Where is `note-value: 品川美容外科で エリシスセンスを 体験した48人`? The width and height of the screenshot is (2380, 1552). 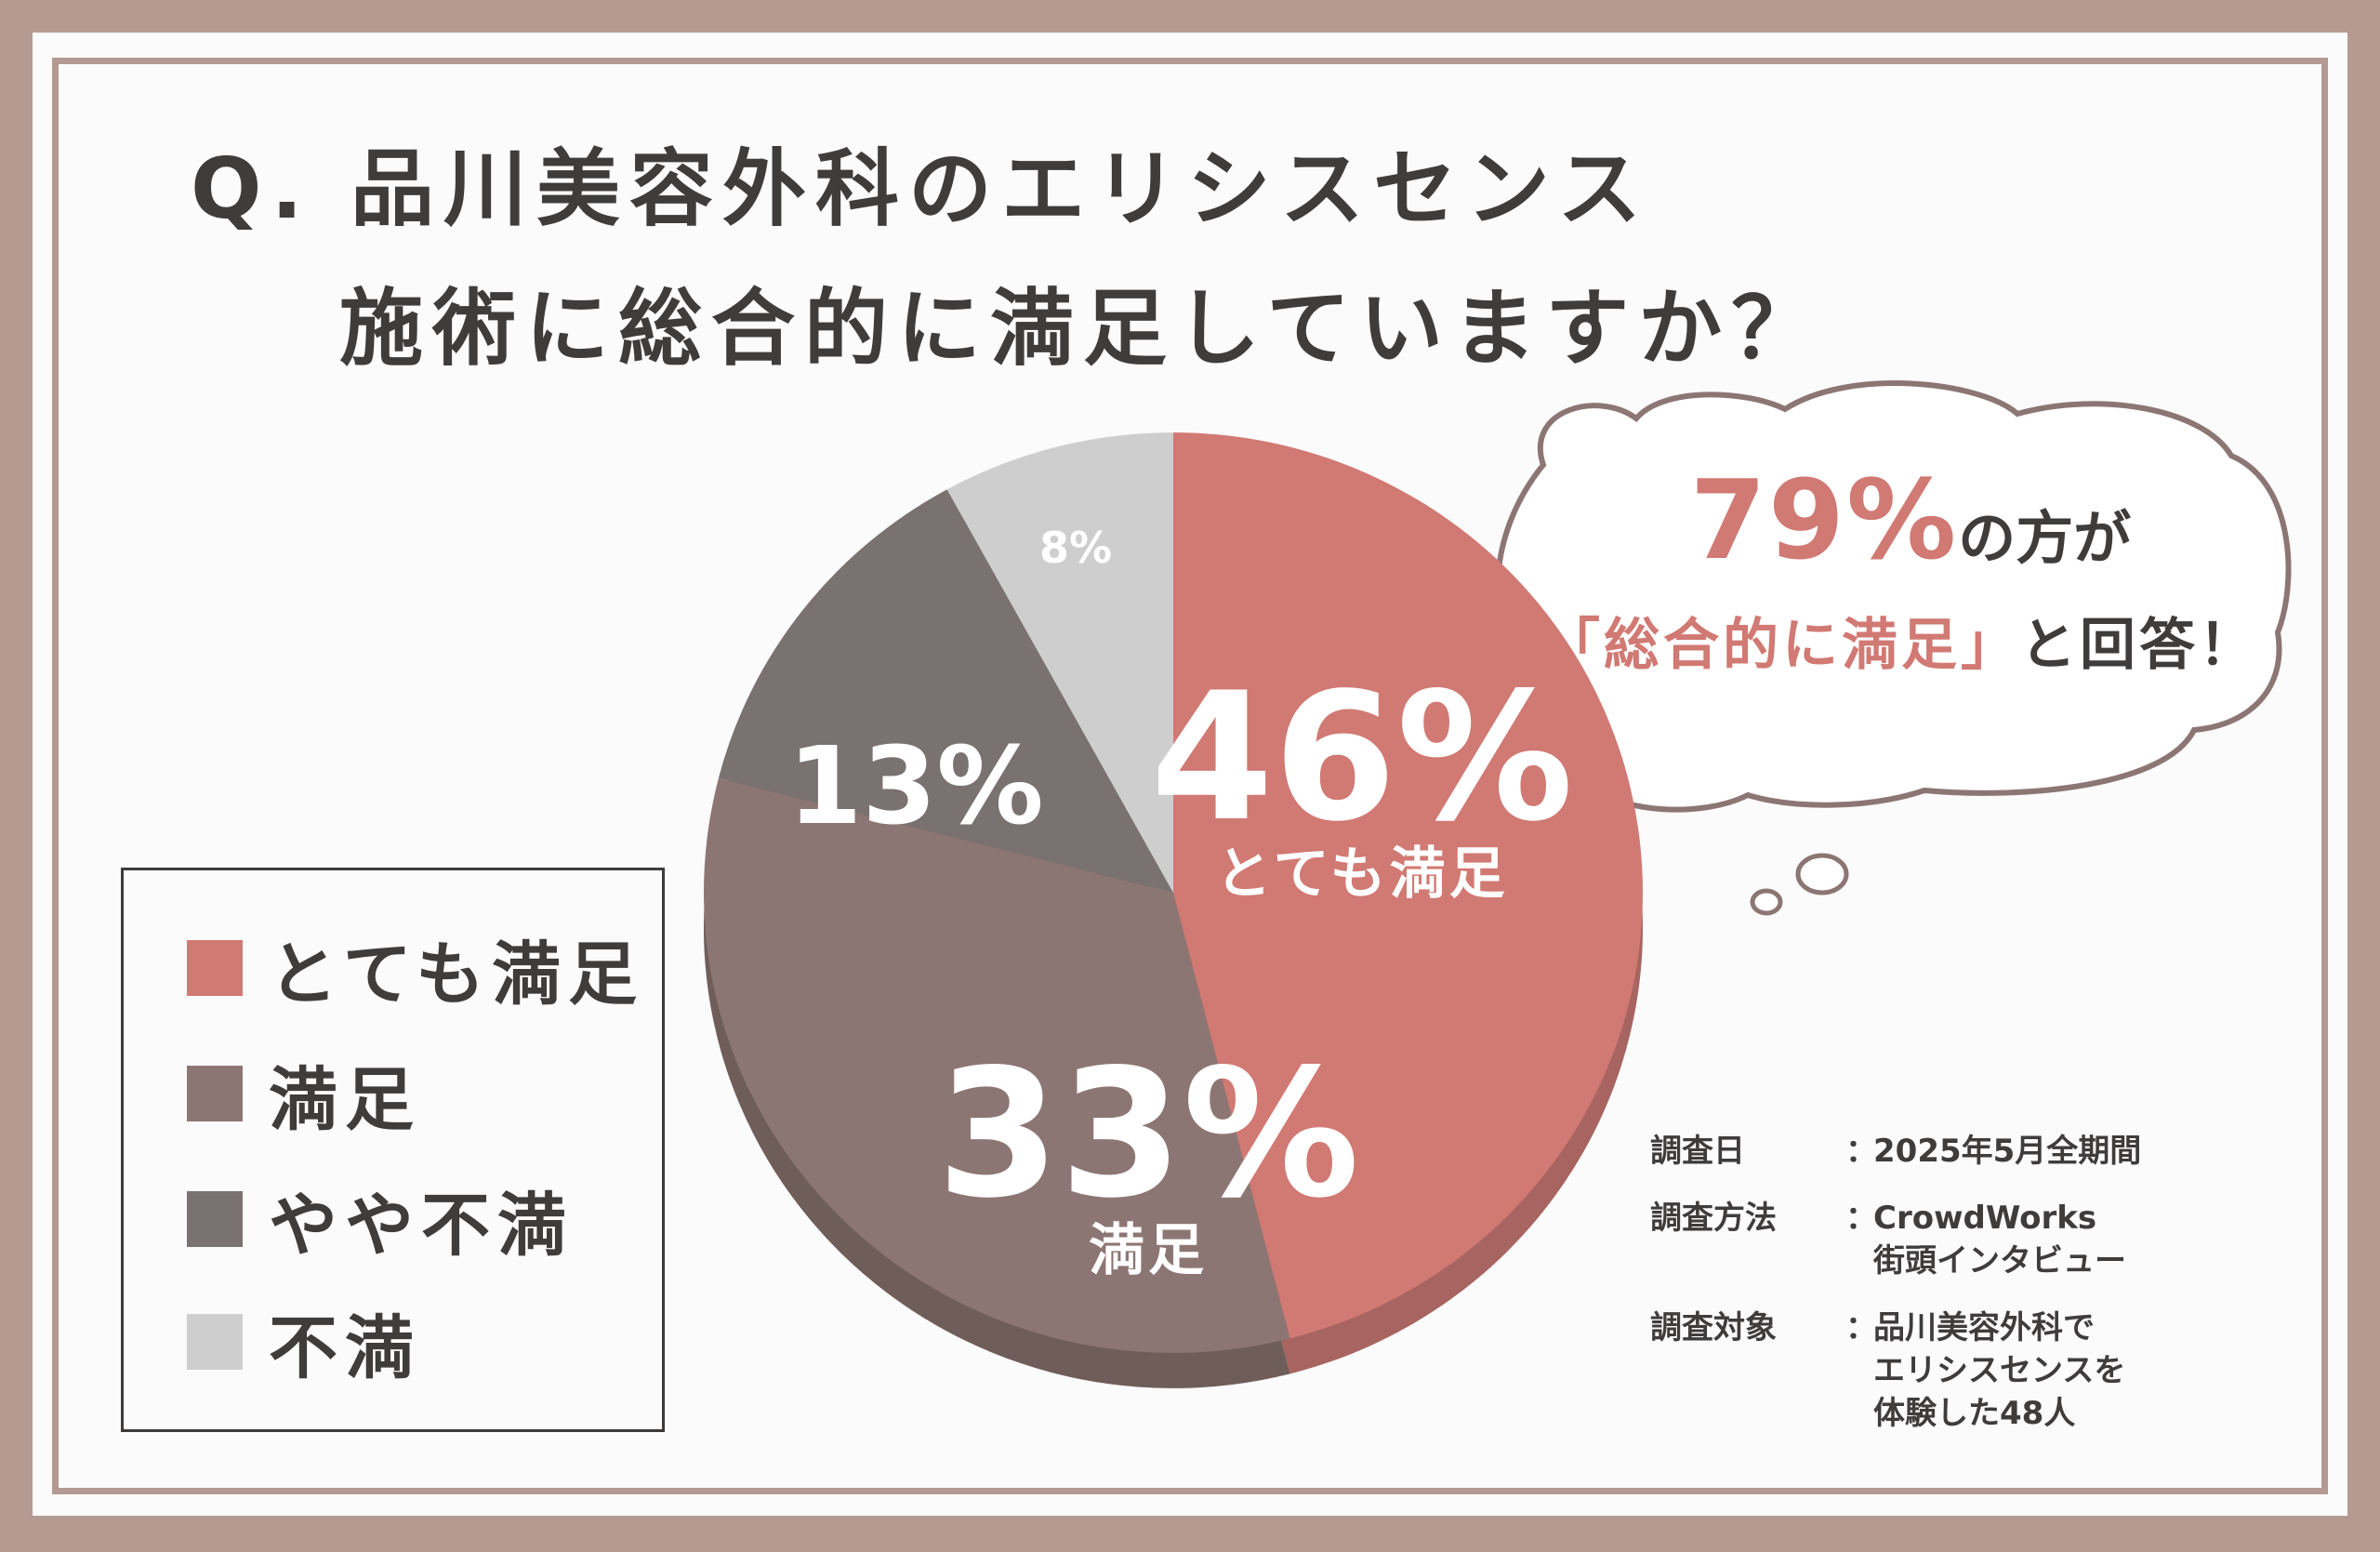
note-value: 品川美容外科で エリシスセンスを 体験した48人 is located at coordinates (1999, 1371).